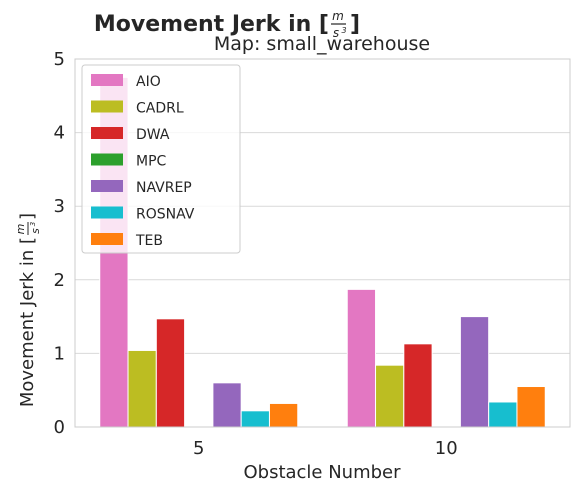 Image resolution: width=579 pixels, height=492 pixels. What do you see at coordinates (107, 159) in the screenshot?
I see `legend-swatch-mpc` at bounding box center [107, 159].